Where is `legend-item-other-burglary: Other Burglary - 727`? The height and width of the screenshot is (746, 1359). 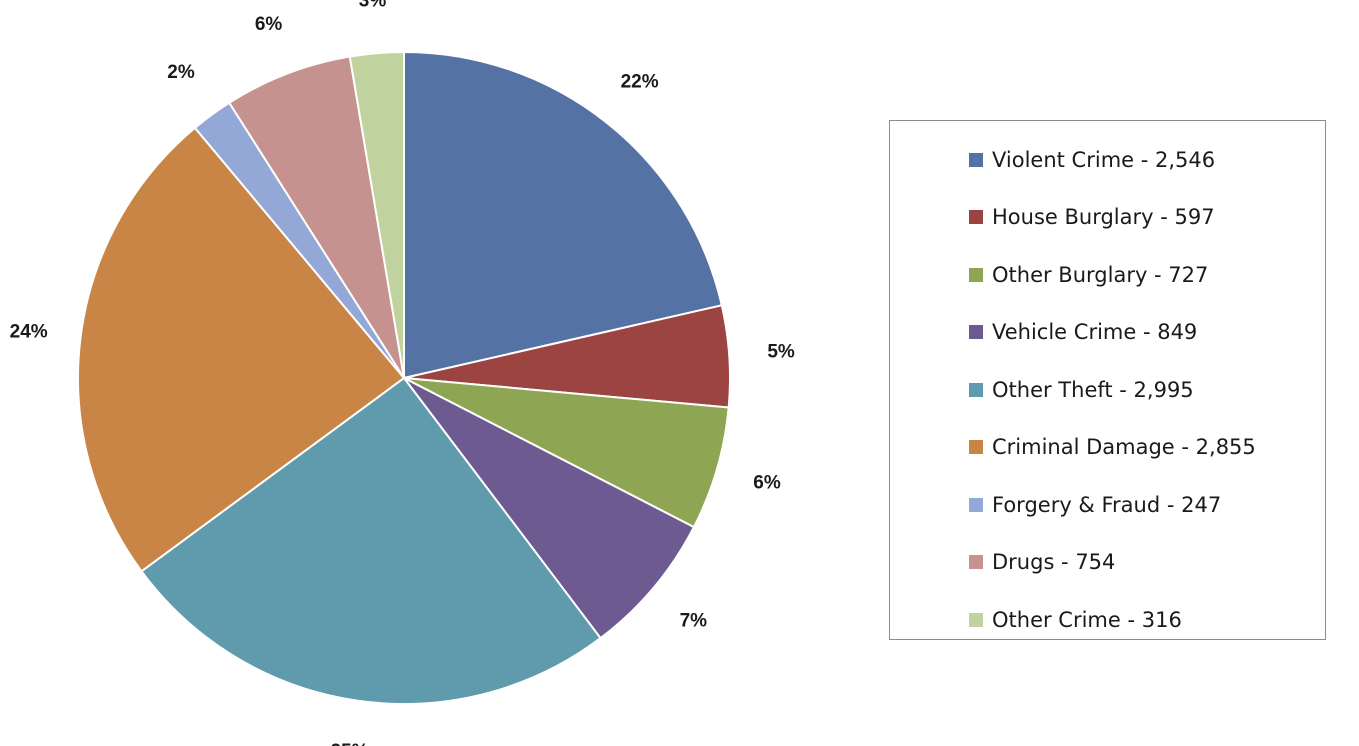 legend-item-other-burglary: Other Burglary - 727 is located at coordinates (1107, 275).